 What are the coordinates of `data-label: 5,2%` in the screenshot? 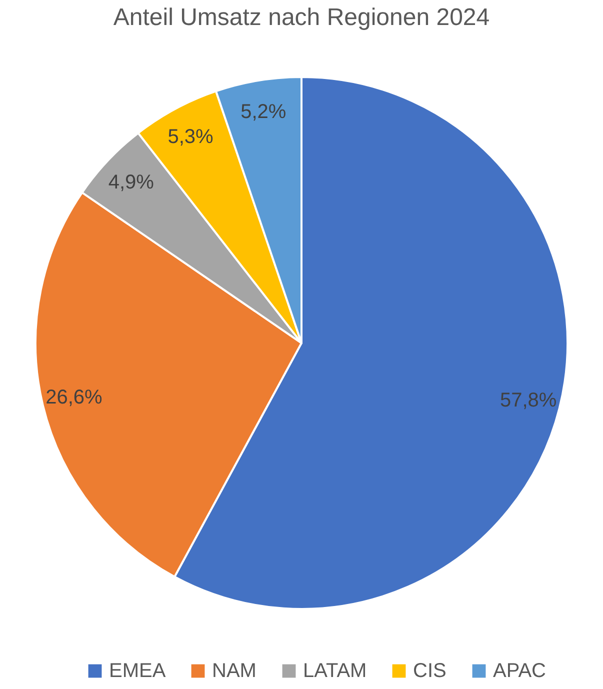 It's located at (263, 112).